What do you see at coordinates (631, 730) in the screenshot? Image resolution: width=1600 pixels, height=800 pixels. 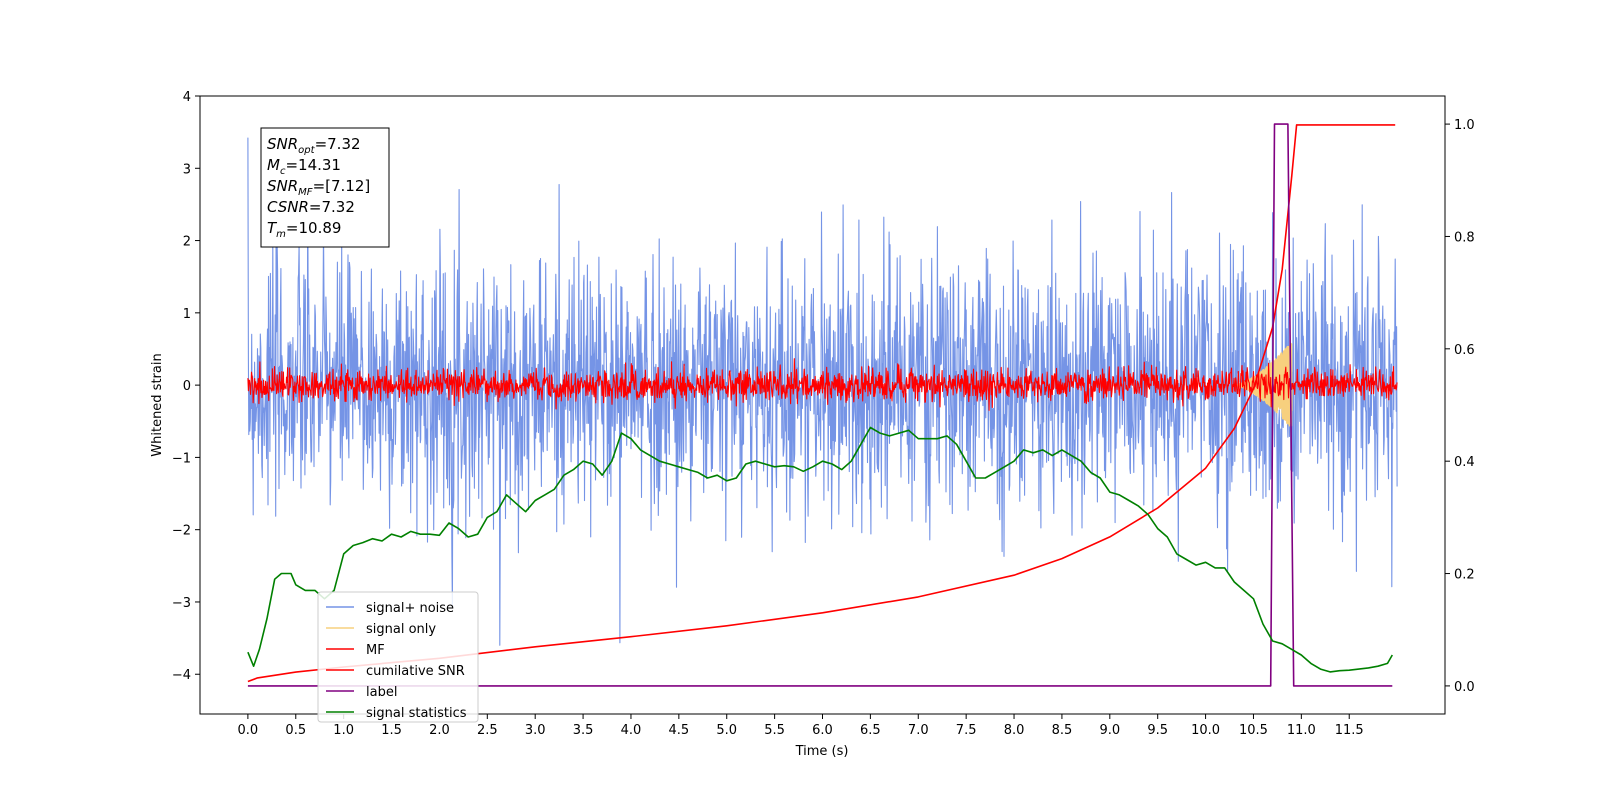 I see `x-tick-label: 4.0` at bounding box center [631, 730].